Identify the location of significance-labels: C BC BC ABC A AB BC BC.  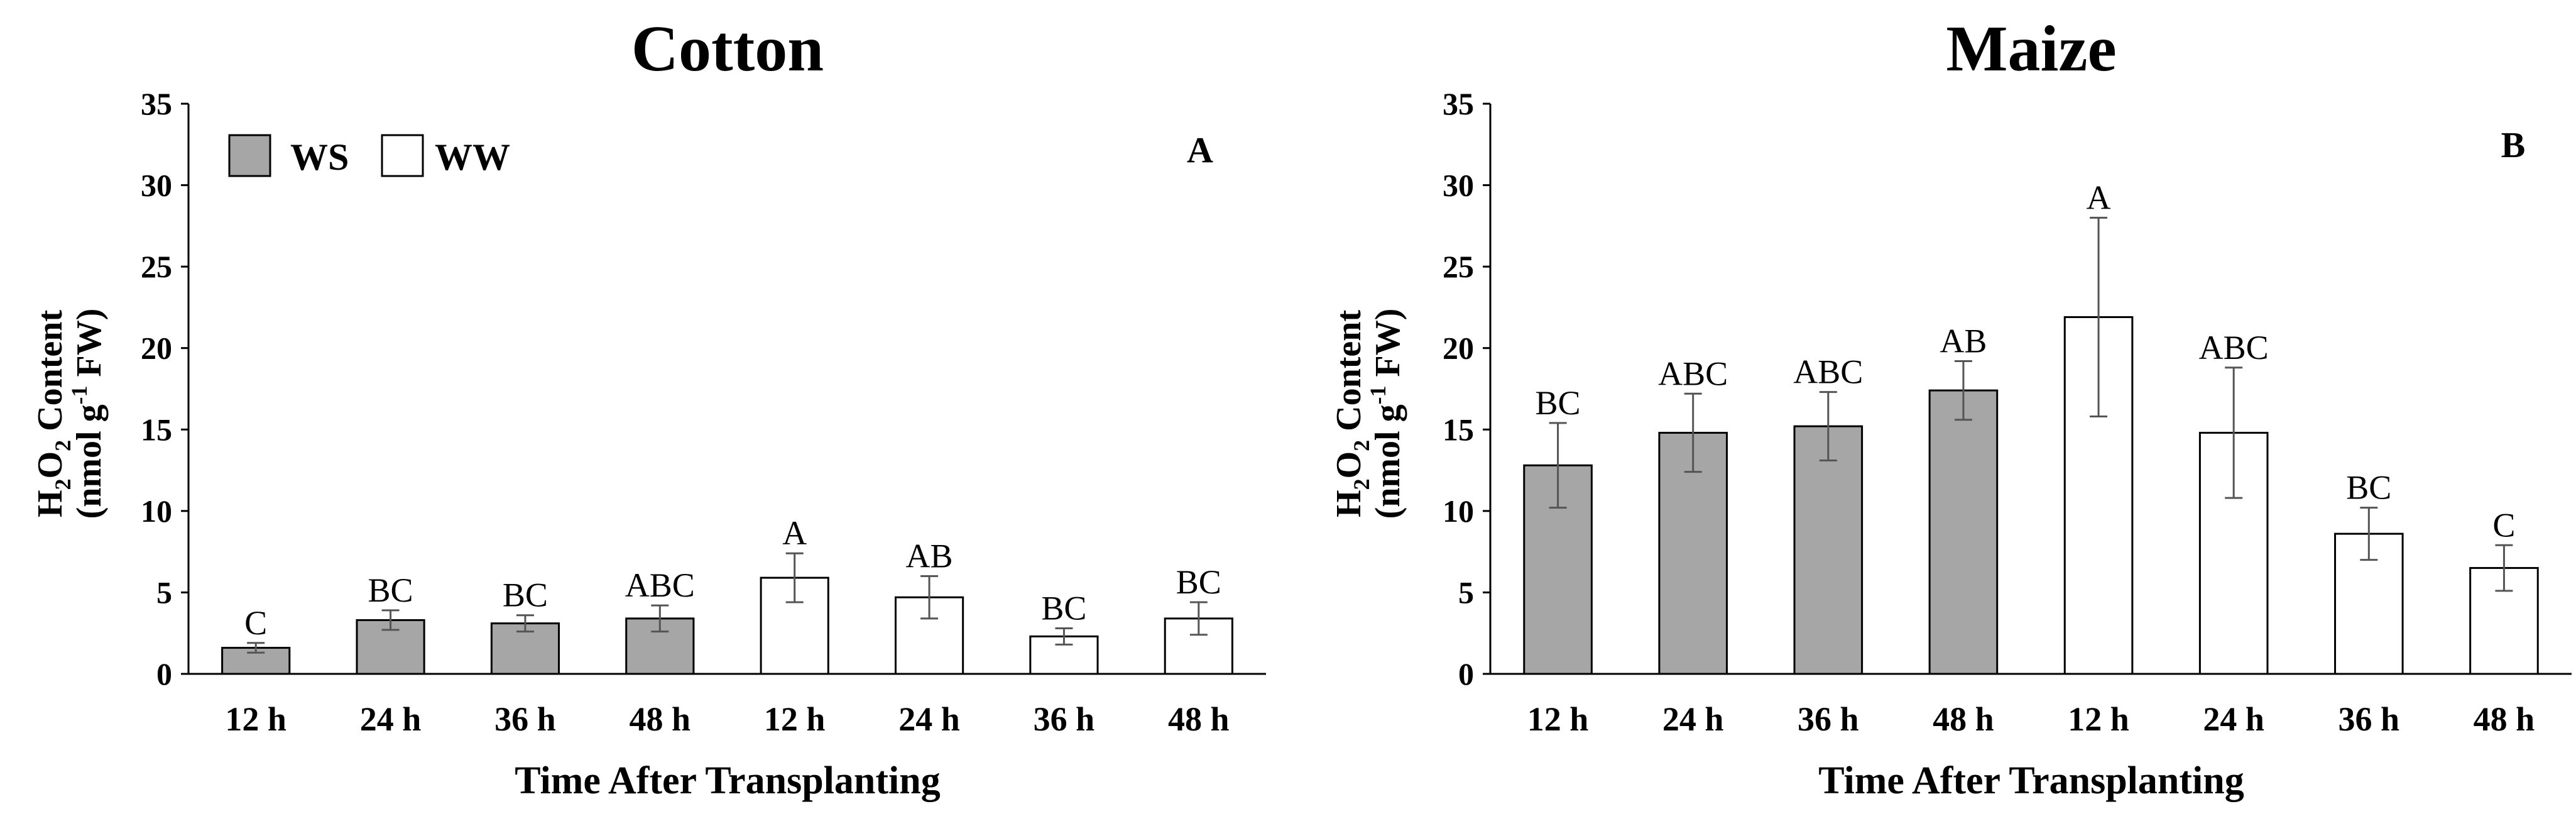
(733, 578).